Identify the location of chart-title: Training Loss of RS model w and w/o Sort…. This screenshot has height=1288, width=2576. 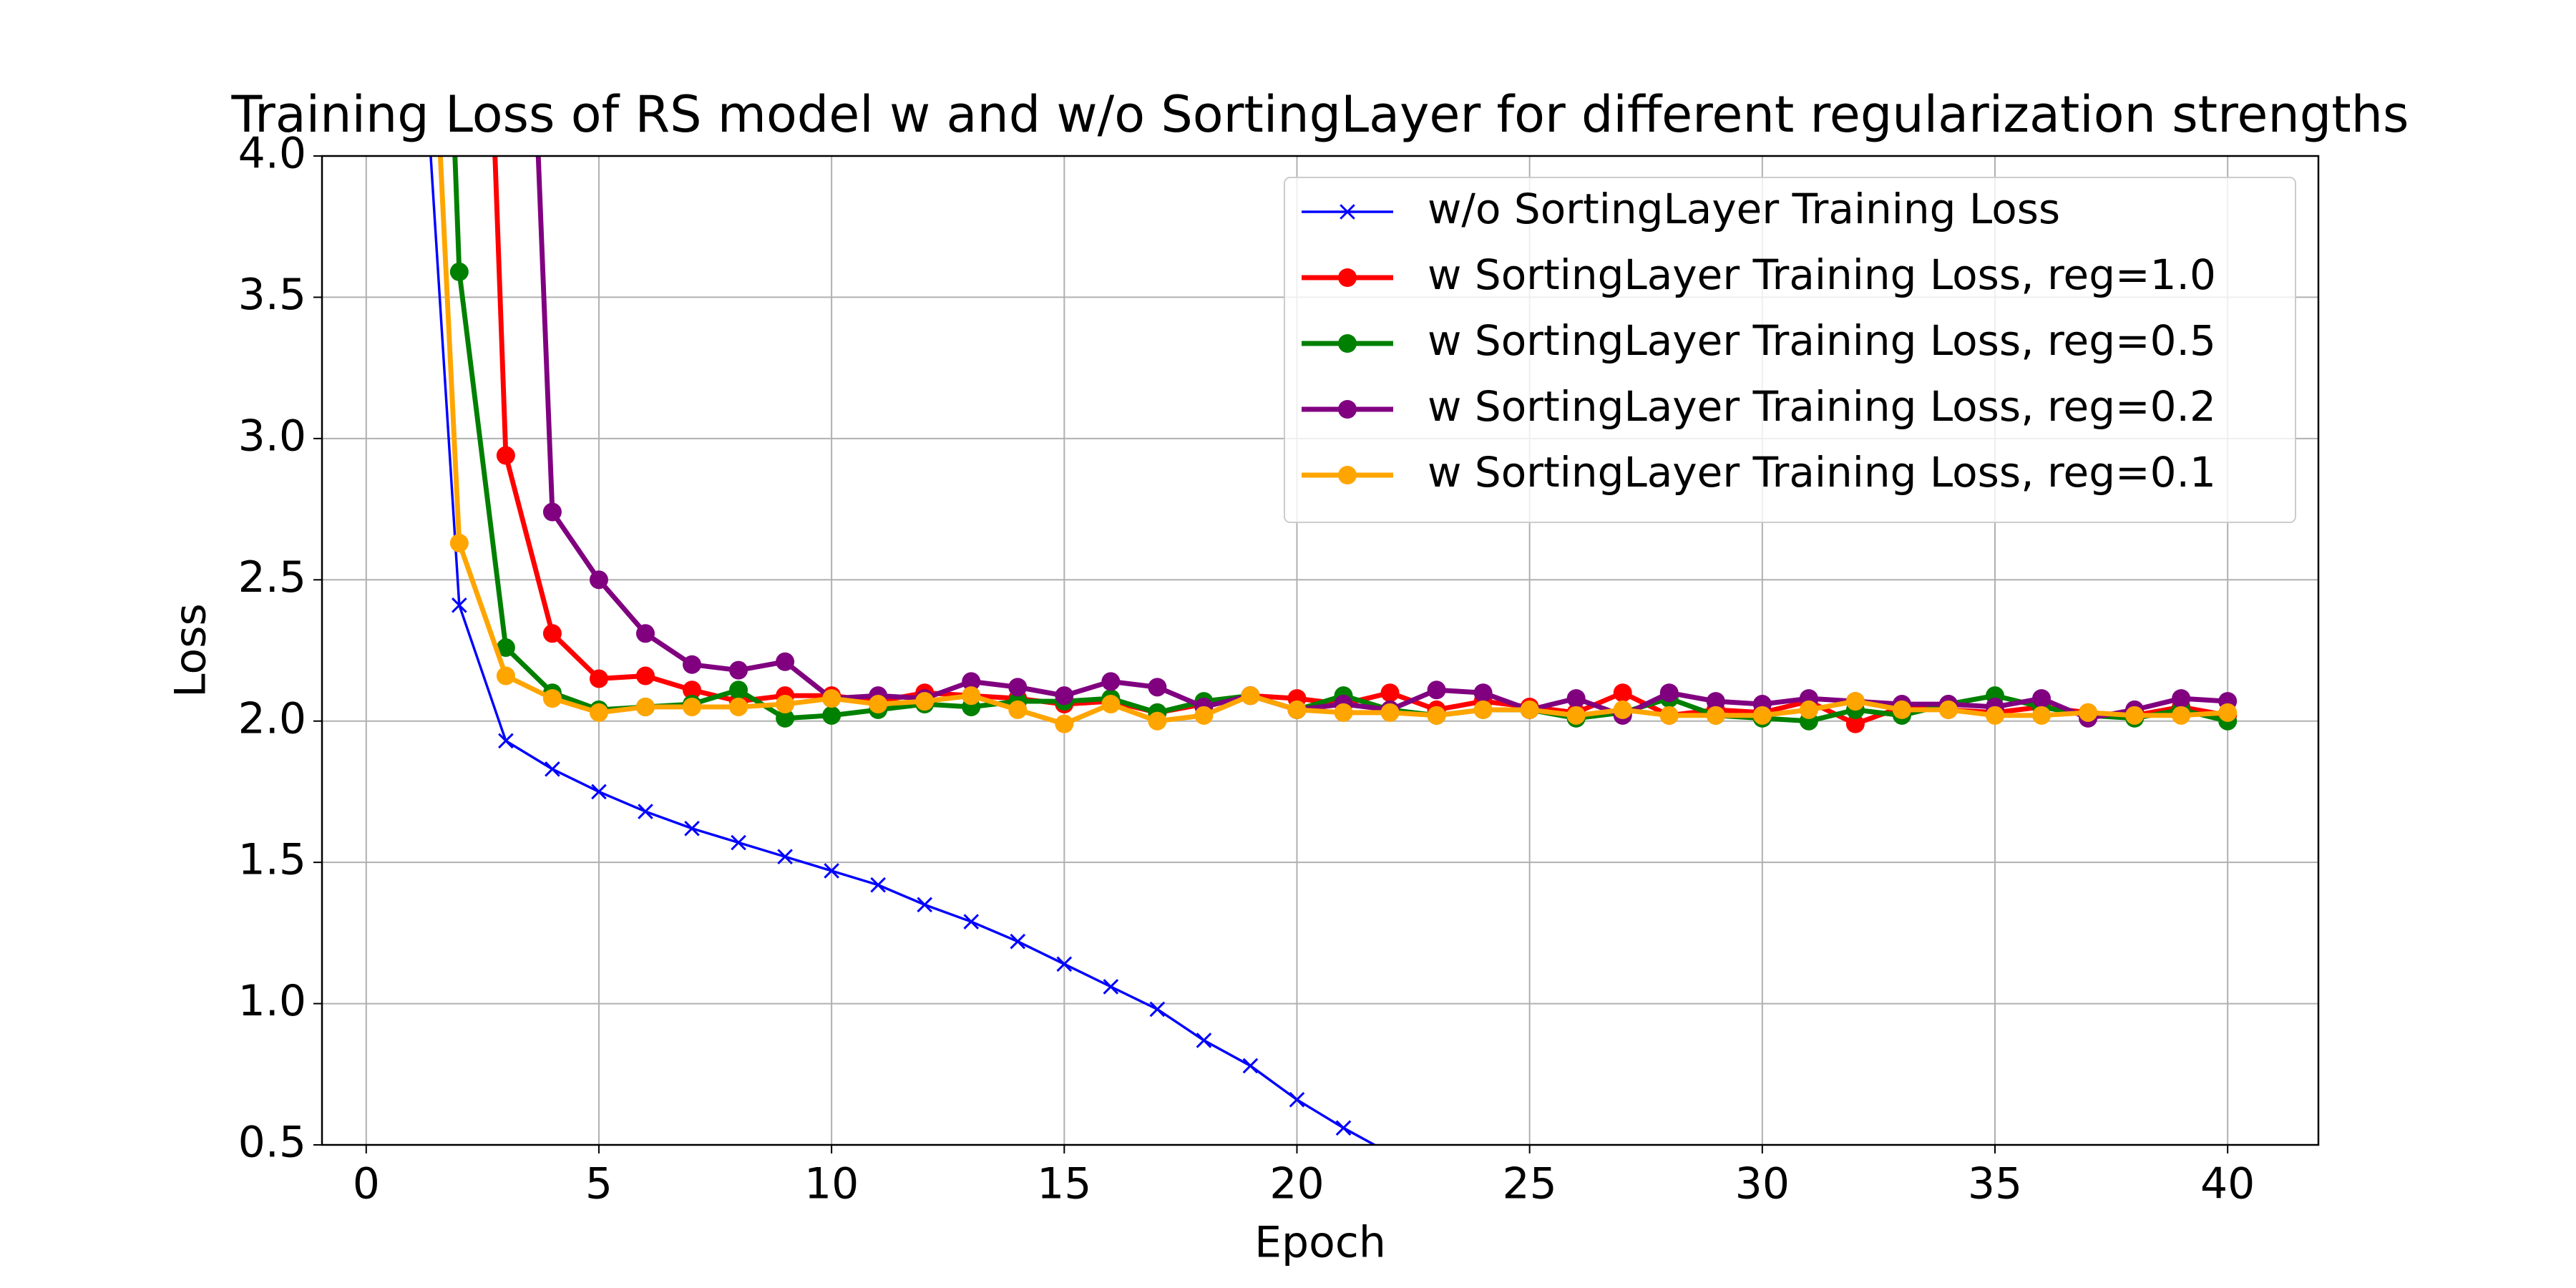
(1319, 114).